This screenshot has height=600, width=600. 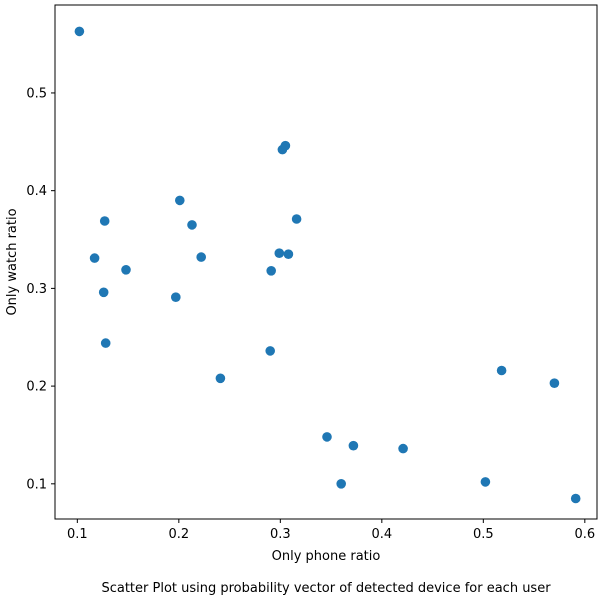 What do you see at coordinates (36, 484) in the screenshot?
I see `y-tick-label: 0.1` at bounding box center [36, 484].